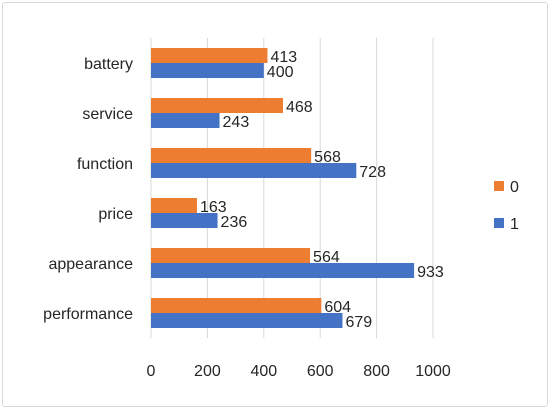 The image size is (550, 409). Describe the element at coordinates (358, 322) in the screenshot. I see `data-label-performance-series-1: 679` at that location.